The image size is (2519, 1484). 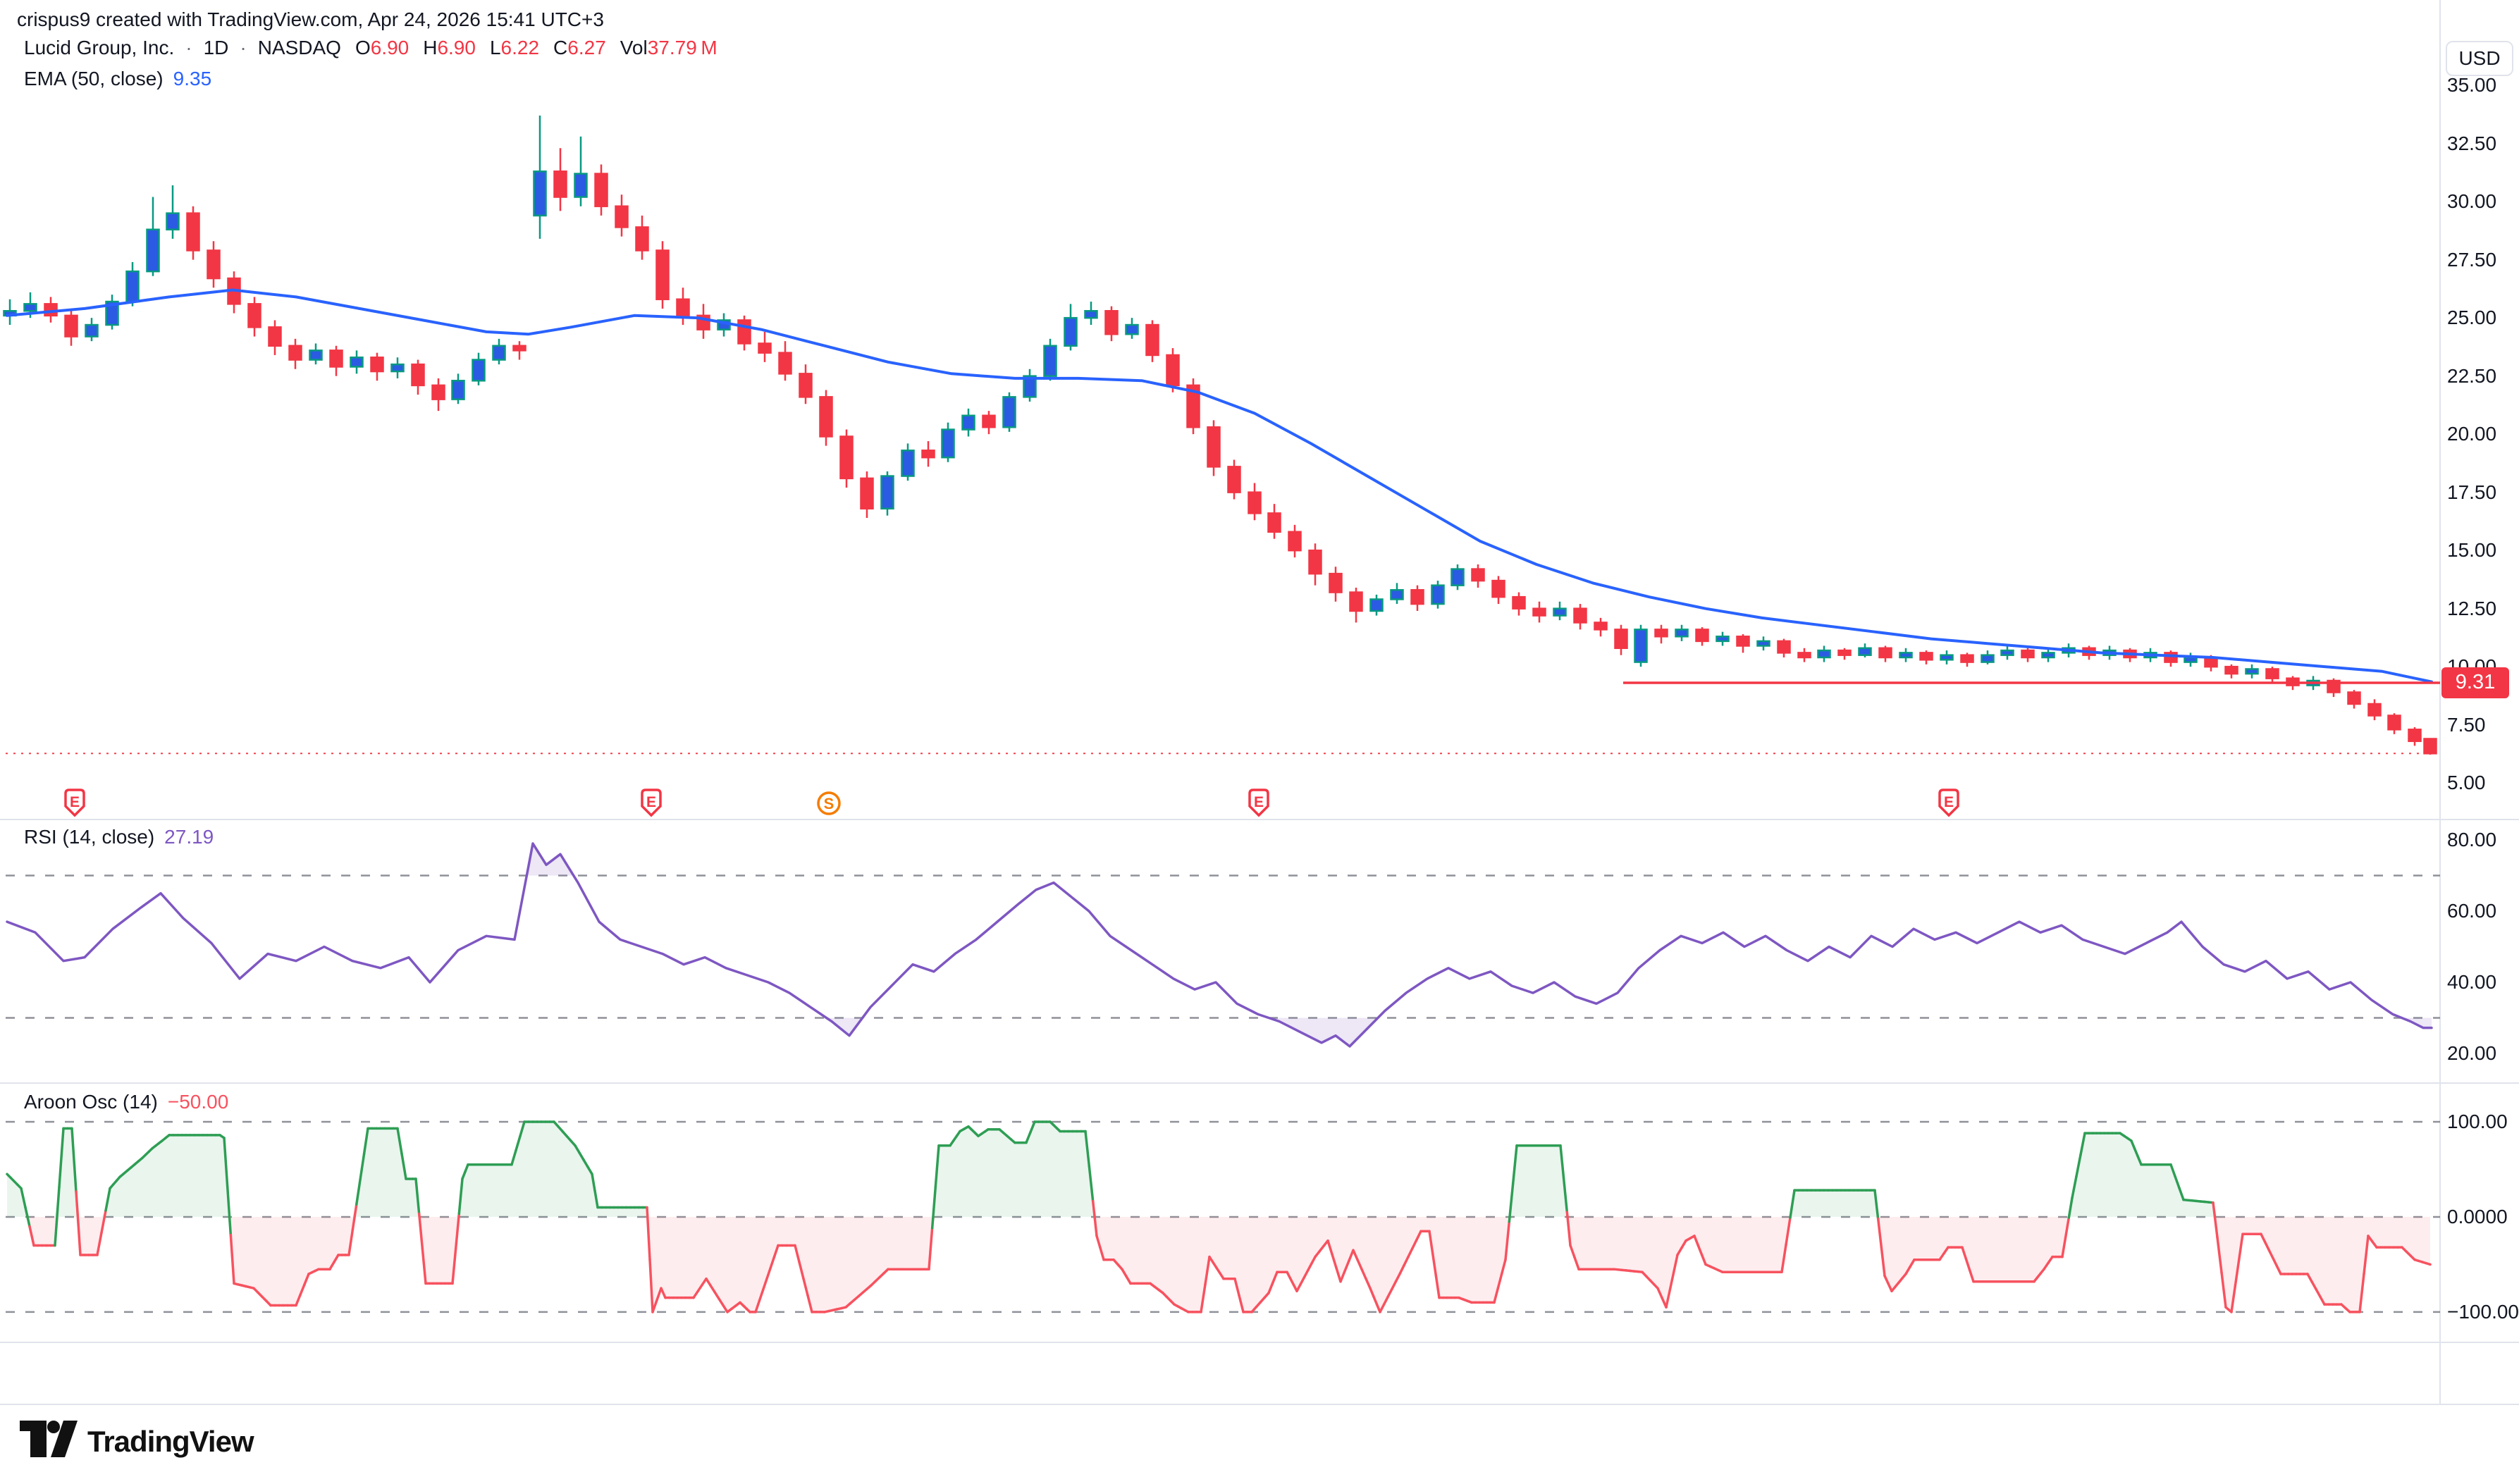 What do you see at coordinates (2472, 434) in the screenshot?
I see `price-axis-tick: 20.00` at bounding box center [2472, 434].